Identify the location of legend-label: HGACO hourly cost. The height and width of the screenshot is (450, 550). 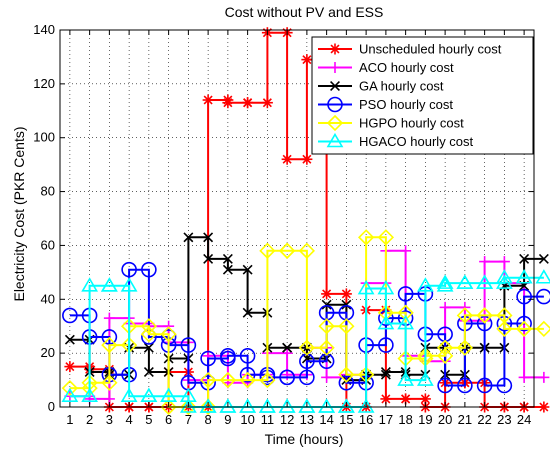
(416, 141).